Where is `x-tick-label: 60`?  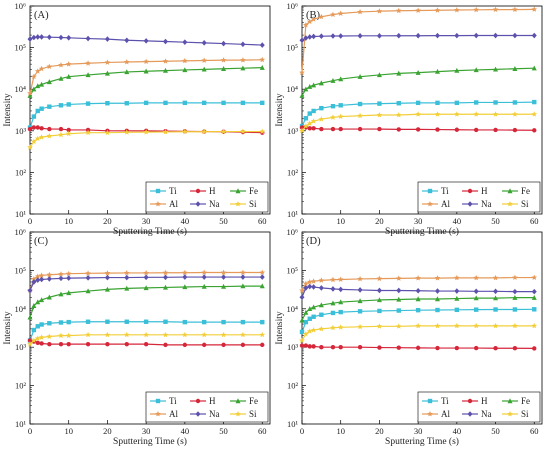
x-tick-label: 60 is located at coordinates (262, 221).